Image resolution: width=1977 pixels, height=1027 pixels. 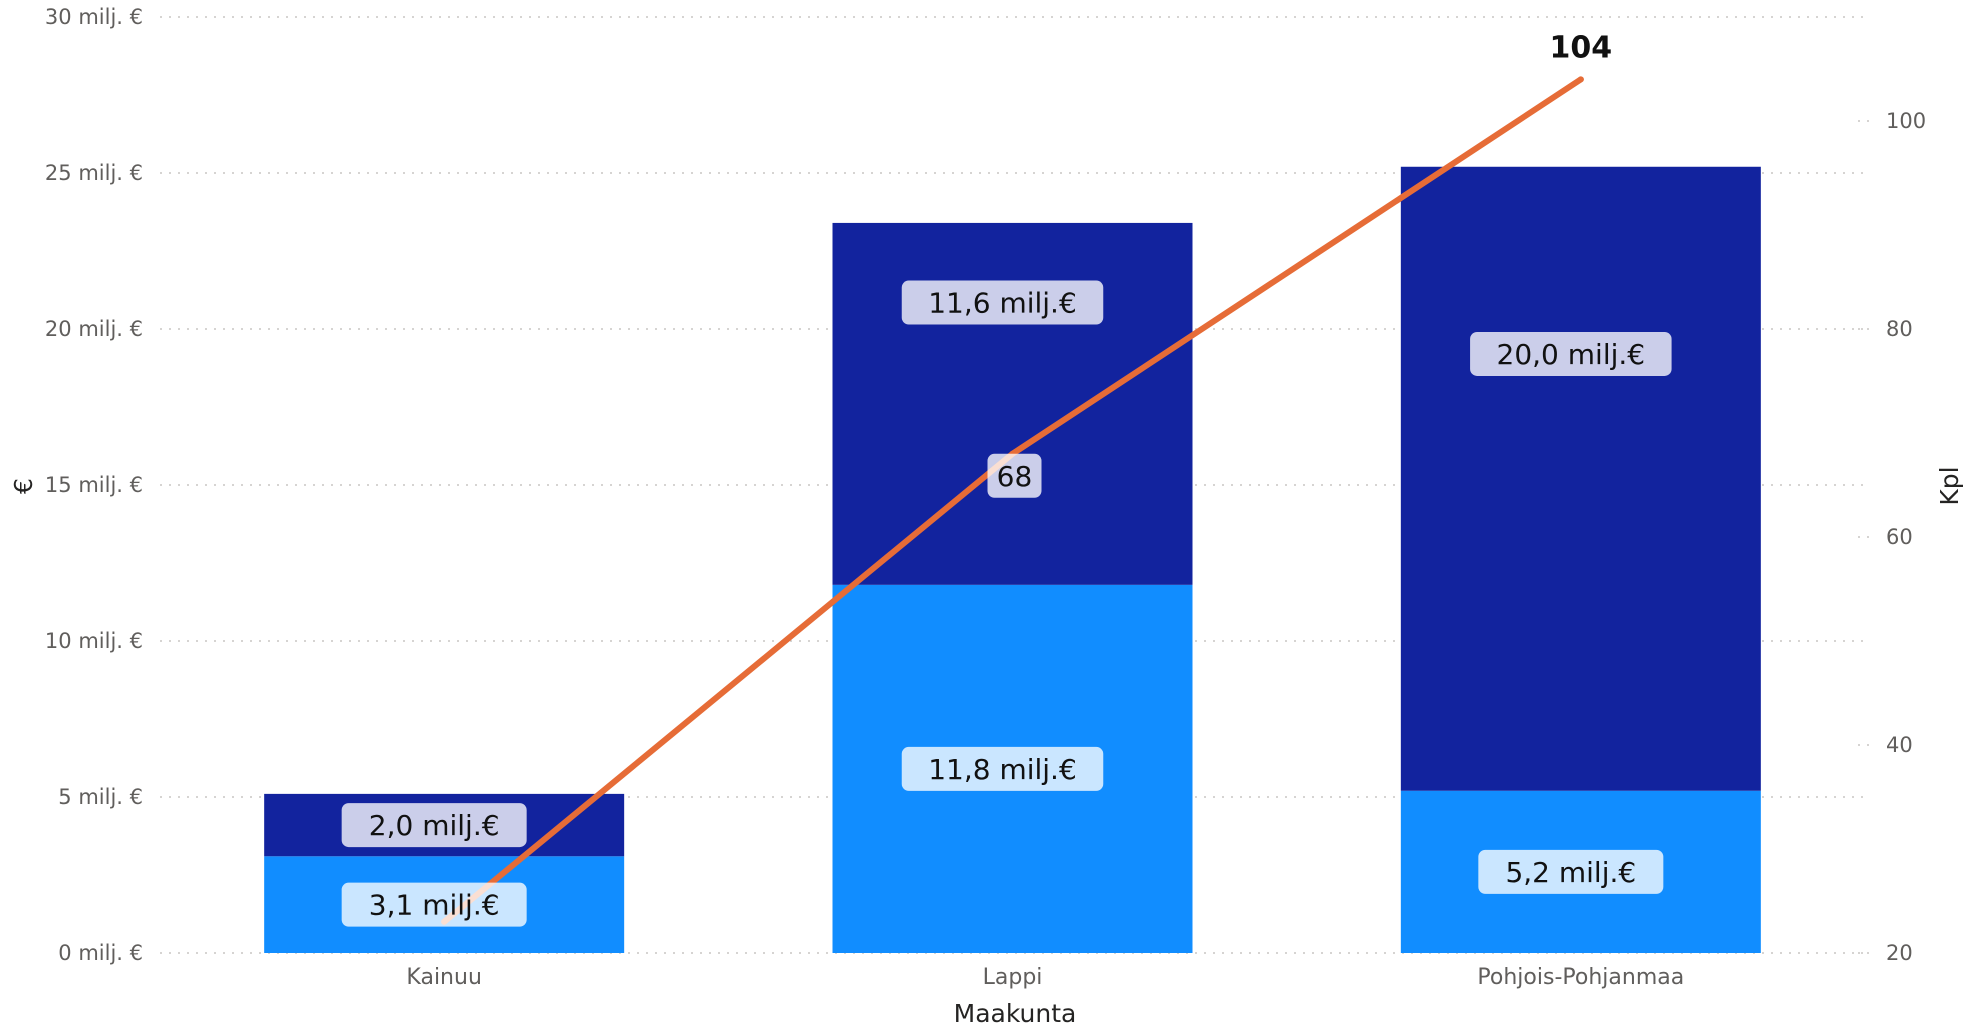 I want to click on bar-label: 5,2 milj.€, so click(x=1571, y=871).